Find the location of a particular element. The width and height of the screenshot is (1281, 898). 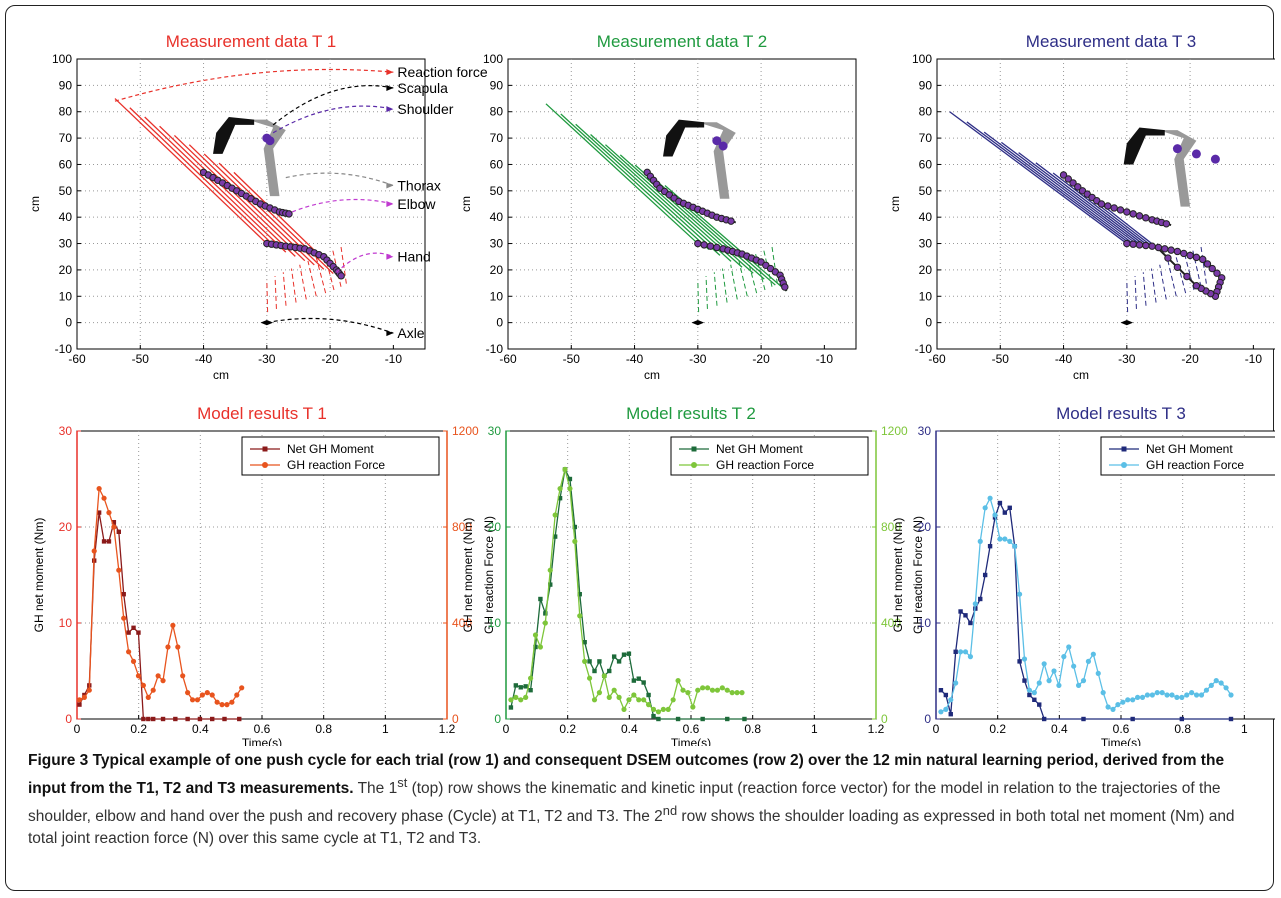

tick-label-x: 0.4 is located at coordinates (629, 729).